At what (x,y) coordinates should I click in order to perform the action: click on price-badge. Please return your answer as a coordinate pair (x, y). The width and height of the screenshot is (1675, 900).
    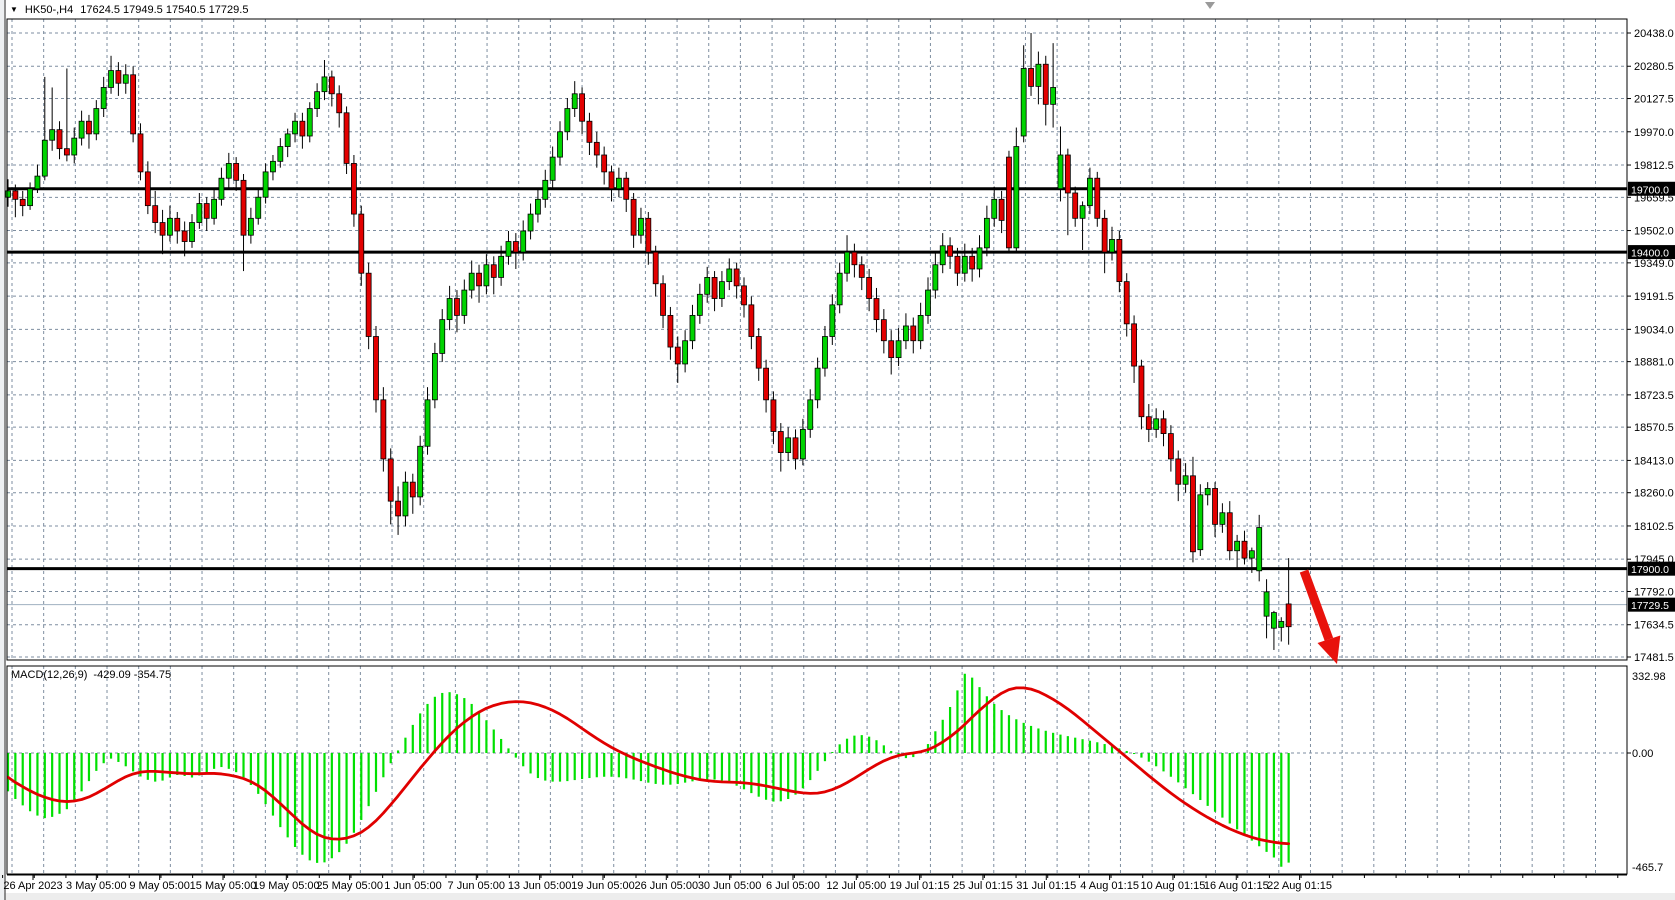
    Looking at the image, I should click on (1651, 252).